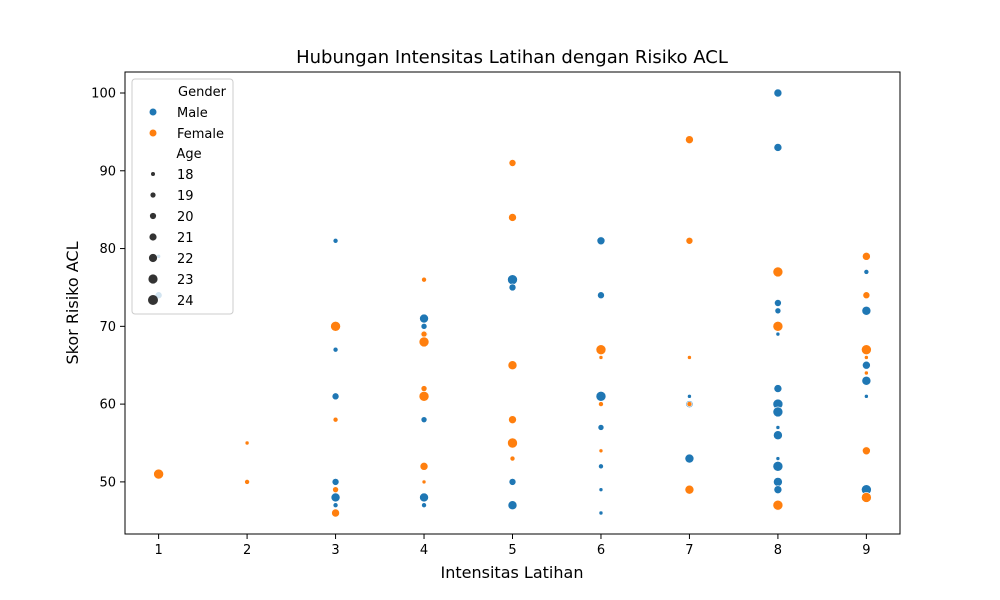 Image resolution: width=1000 pixels, height=600 pixels. Describe the element at coordinates (424, 466) in the screenshot. I see `point-female-x4-y52` at that location.